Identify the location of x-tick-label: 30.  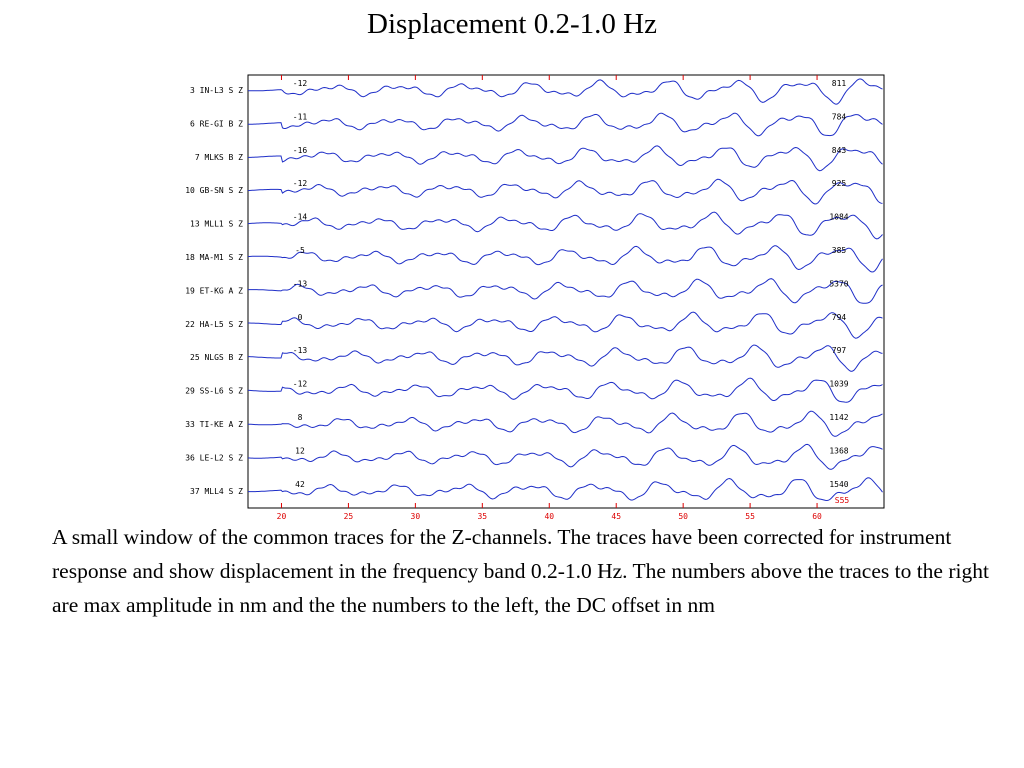
(416, 516).